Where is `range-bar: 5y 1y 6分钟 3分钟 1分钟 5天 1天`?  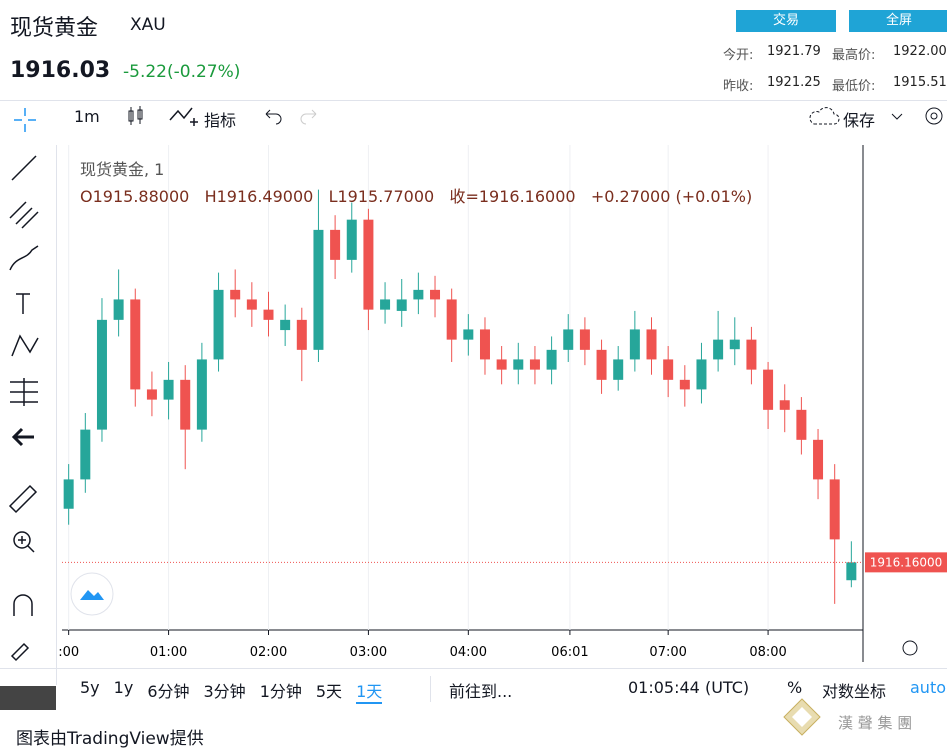 range-bar: 5y 1y 6分钟 3分钟 1分钟 5天 1天 is located at coordinates (231, 691).